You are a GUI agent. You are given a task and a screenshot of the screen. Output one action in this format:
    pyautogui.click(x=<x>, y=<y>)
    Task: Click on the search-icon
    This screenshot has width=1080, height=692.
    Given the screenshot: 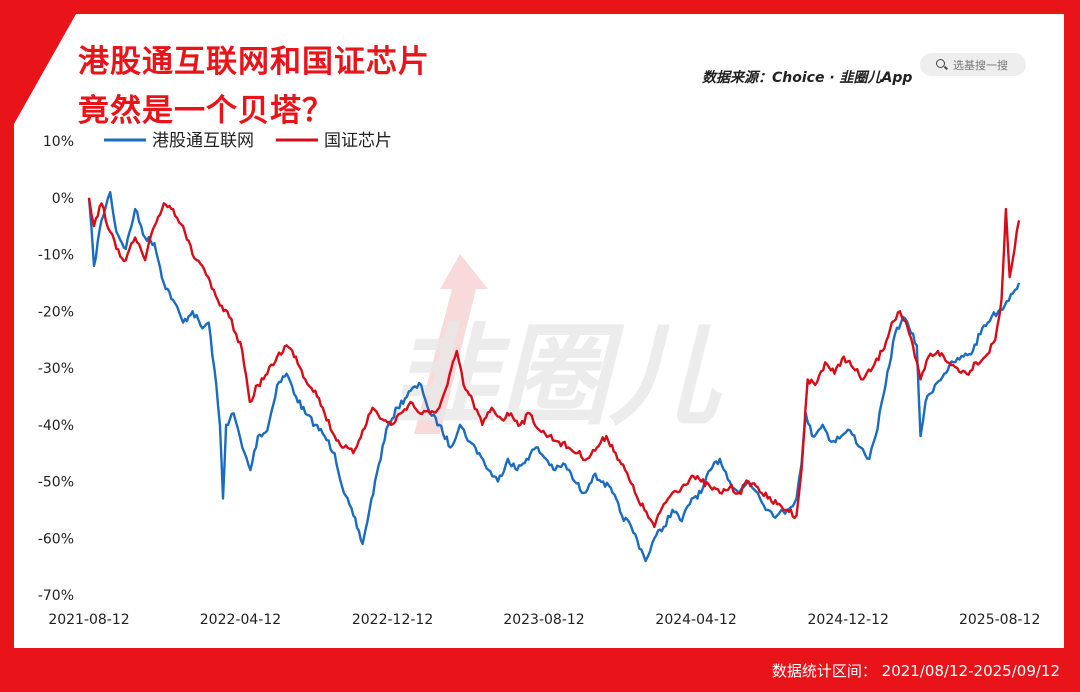 What is the action you would take?
    pyautogui.click(x=940, y=63)
    